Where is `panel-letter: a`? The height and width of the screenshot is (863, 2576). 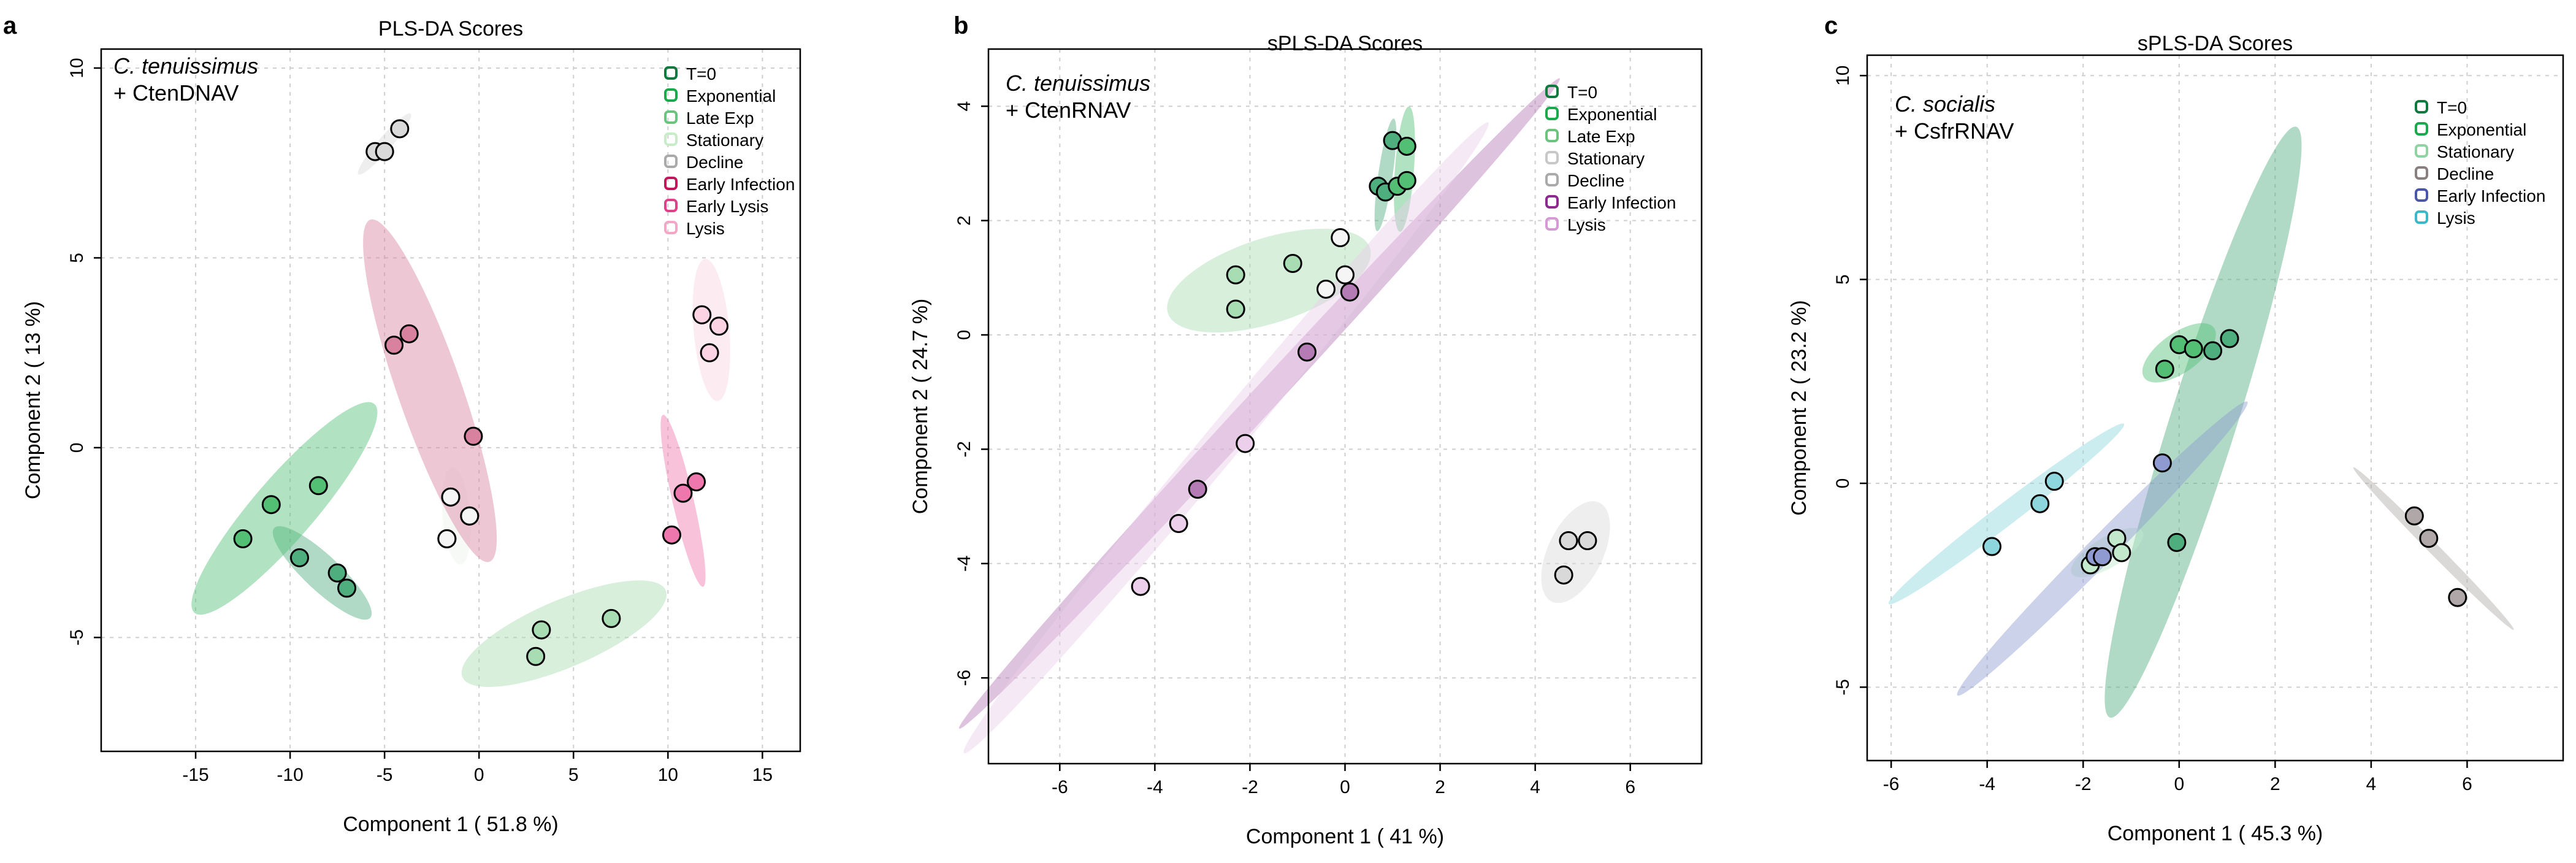 panel-letter: a is located at coordinates (10, 25).